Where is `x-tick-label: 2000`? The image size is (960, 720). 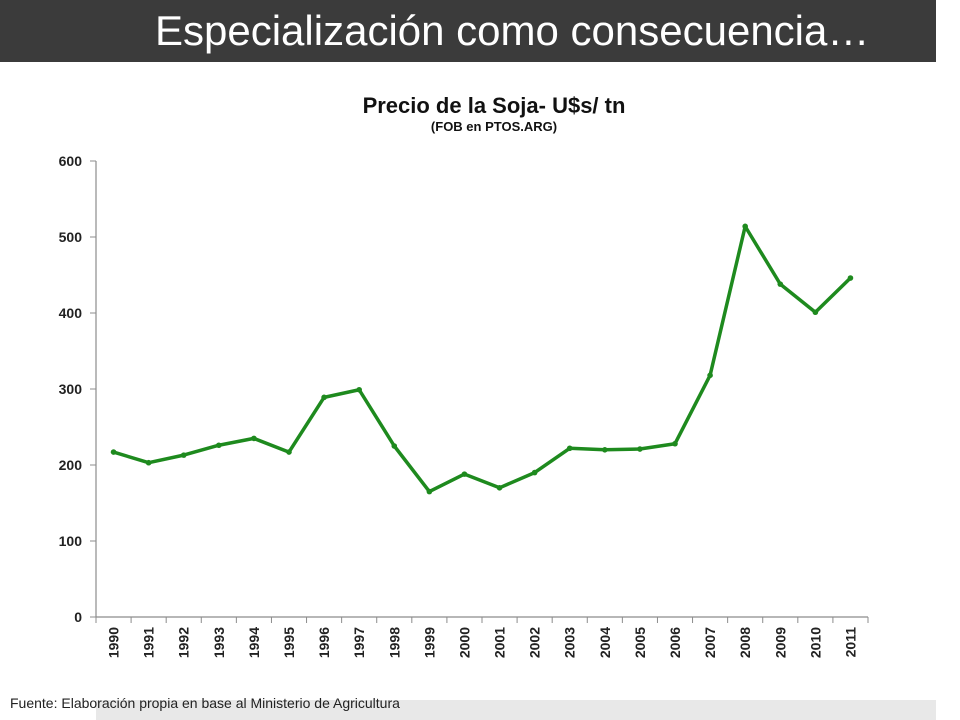 x-tick-label: 2000 is located at coordinates (464, 642).